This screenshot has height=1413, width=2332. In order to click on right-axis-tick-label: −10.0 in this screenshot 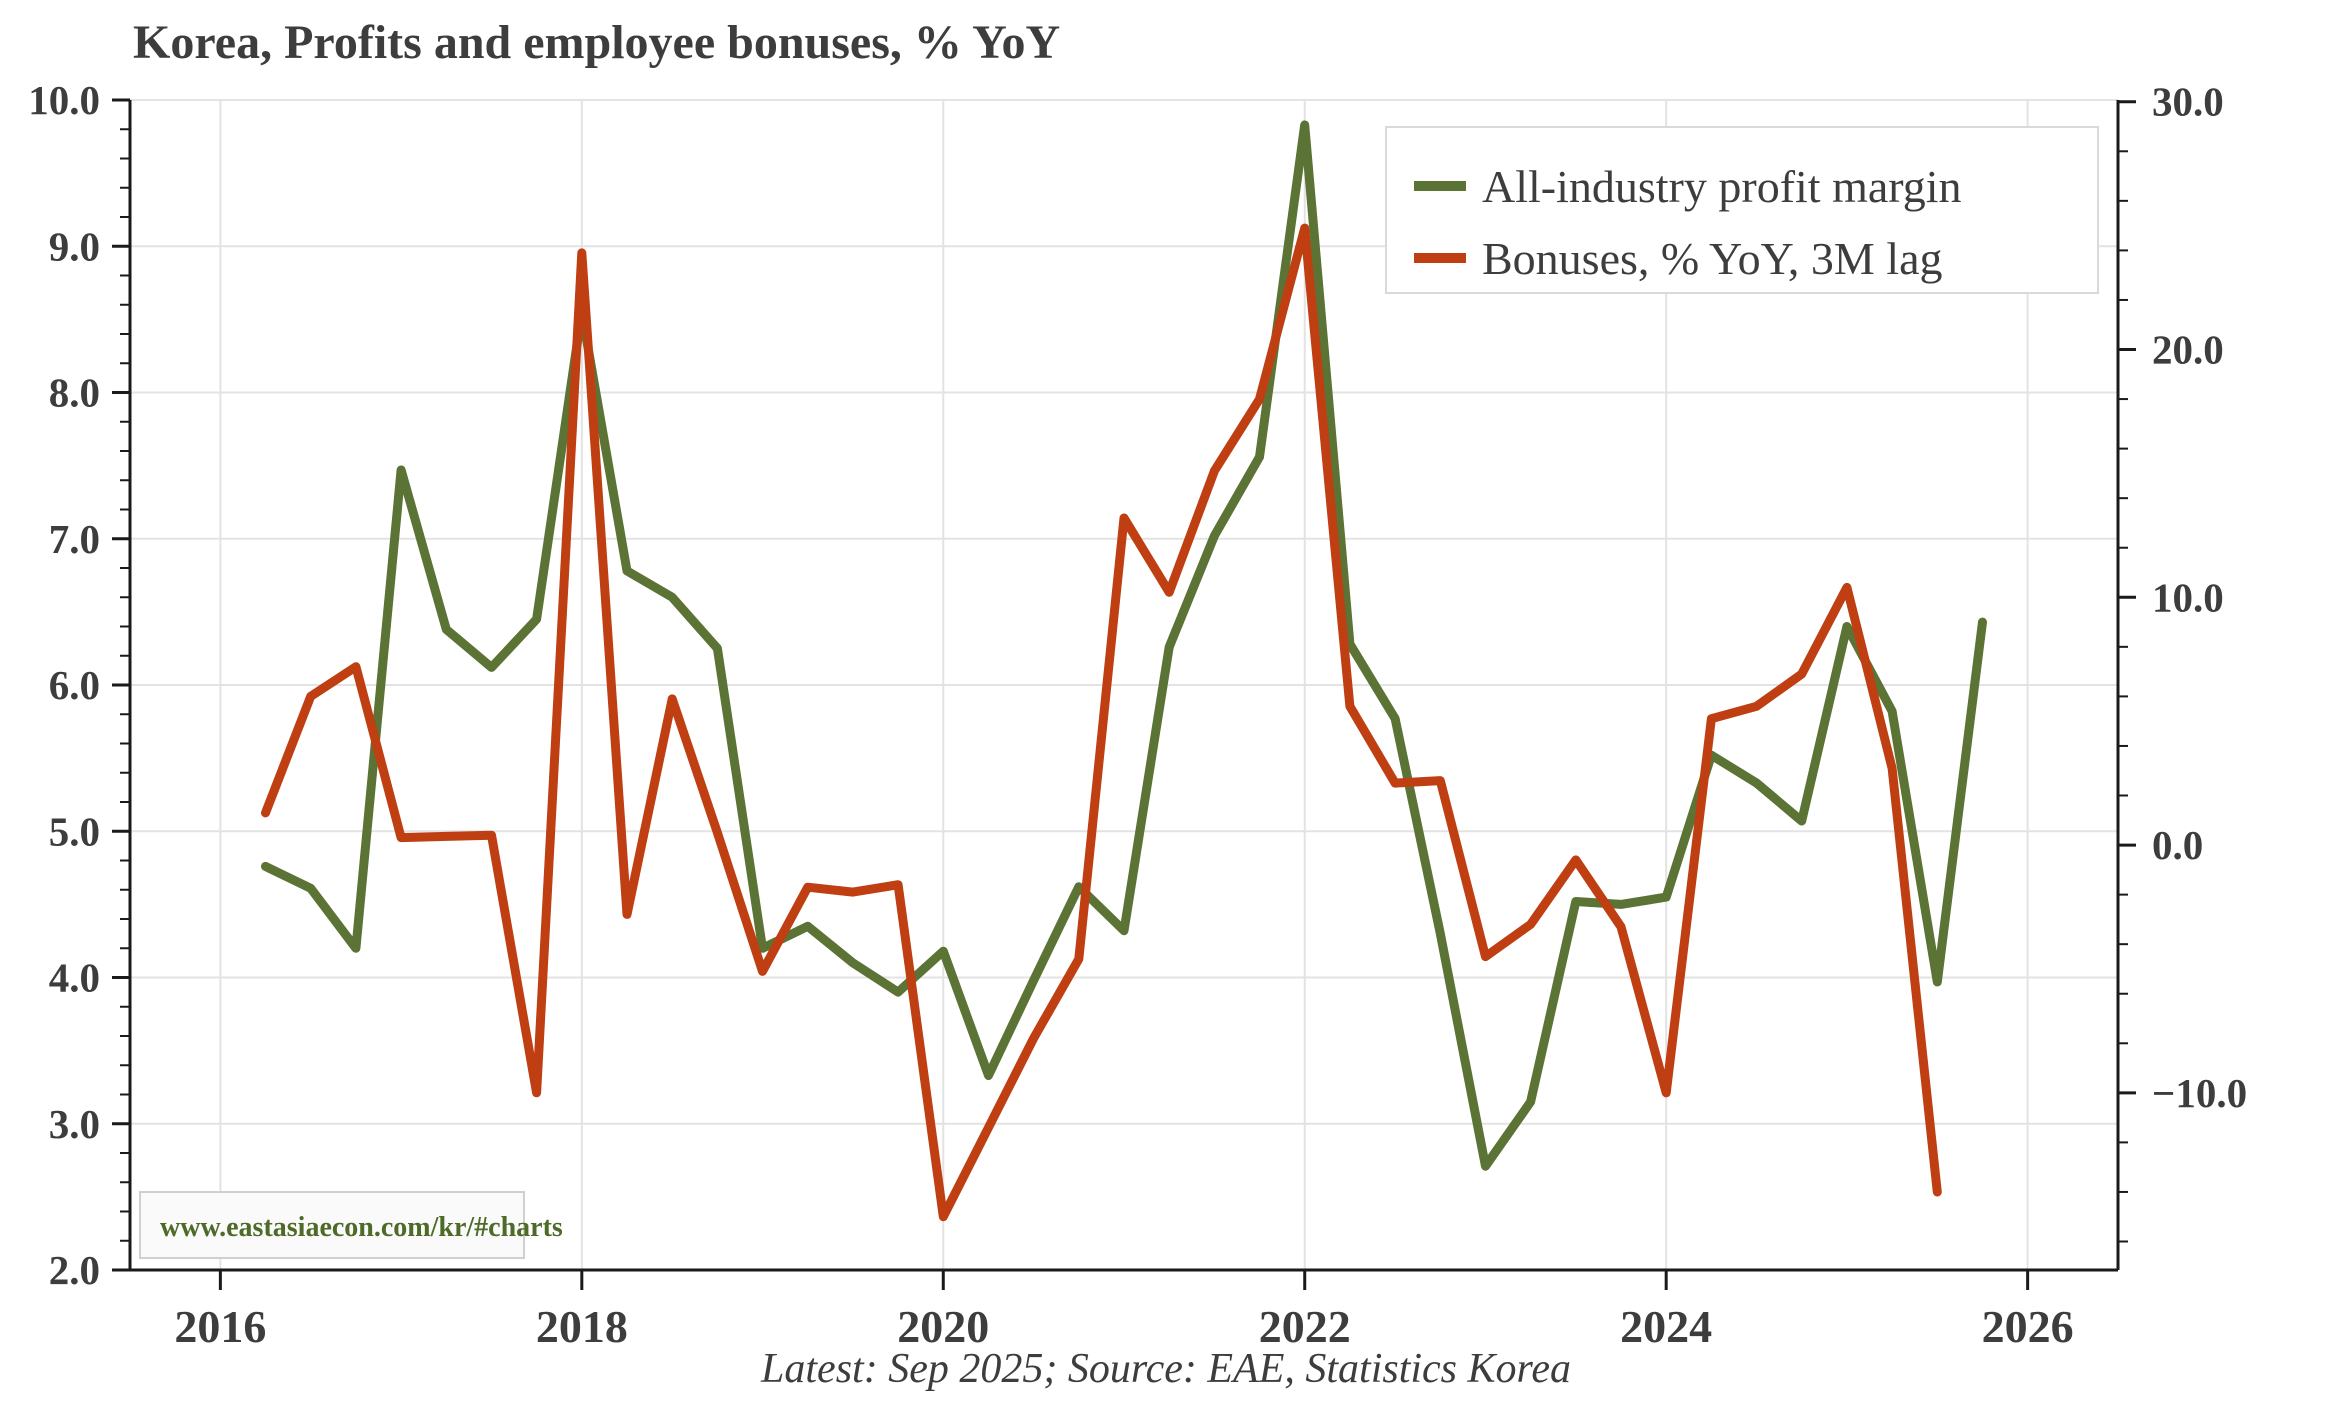, I will do `click(2199, 1093)`.